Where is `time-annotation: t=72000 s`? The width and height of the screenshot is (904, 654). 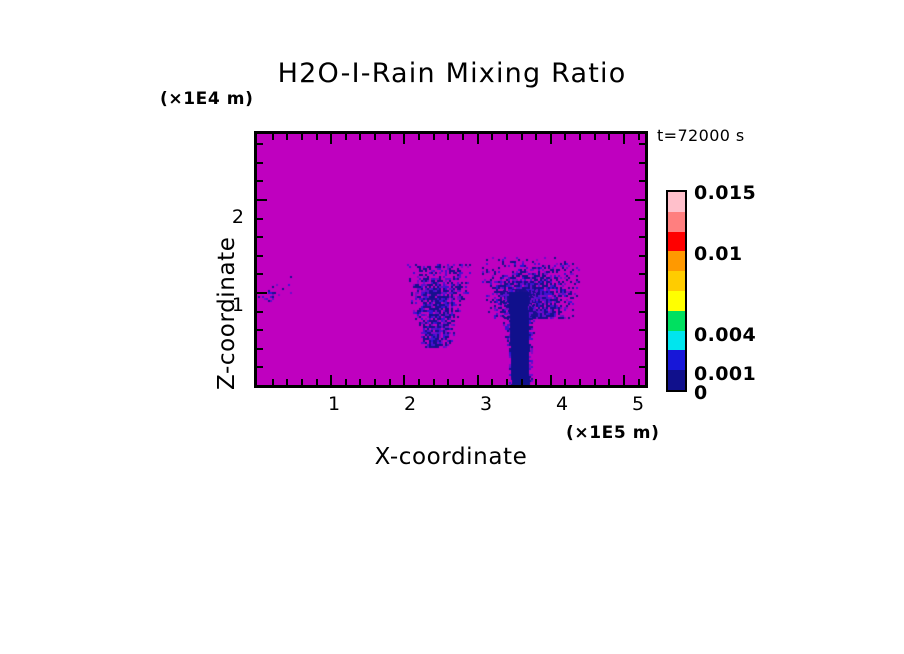 time-annotation: t=72000 s is located at coordinates (701, 135).